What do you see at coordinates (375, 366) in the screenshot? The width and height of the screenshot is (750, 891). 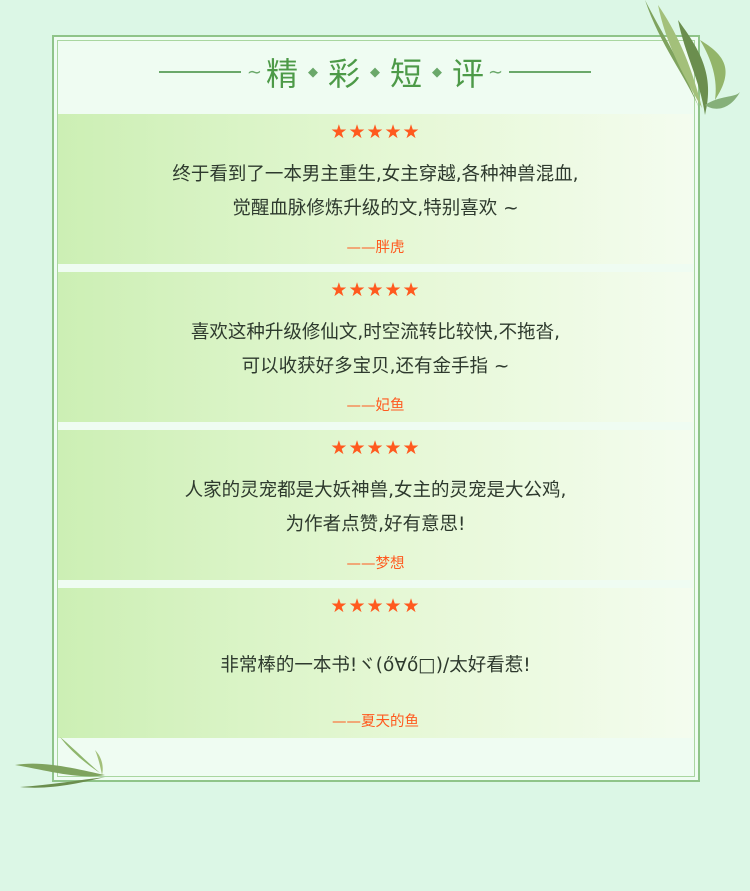 I see `review-text: 可以收获好多宝贝,还有金手指 ~` at bounding box center [375, 366].